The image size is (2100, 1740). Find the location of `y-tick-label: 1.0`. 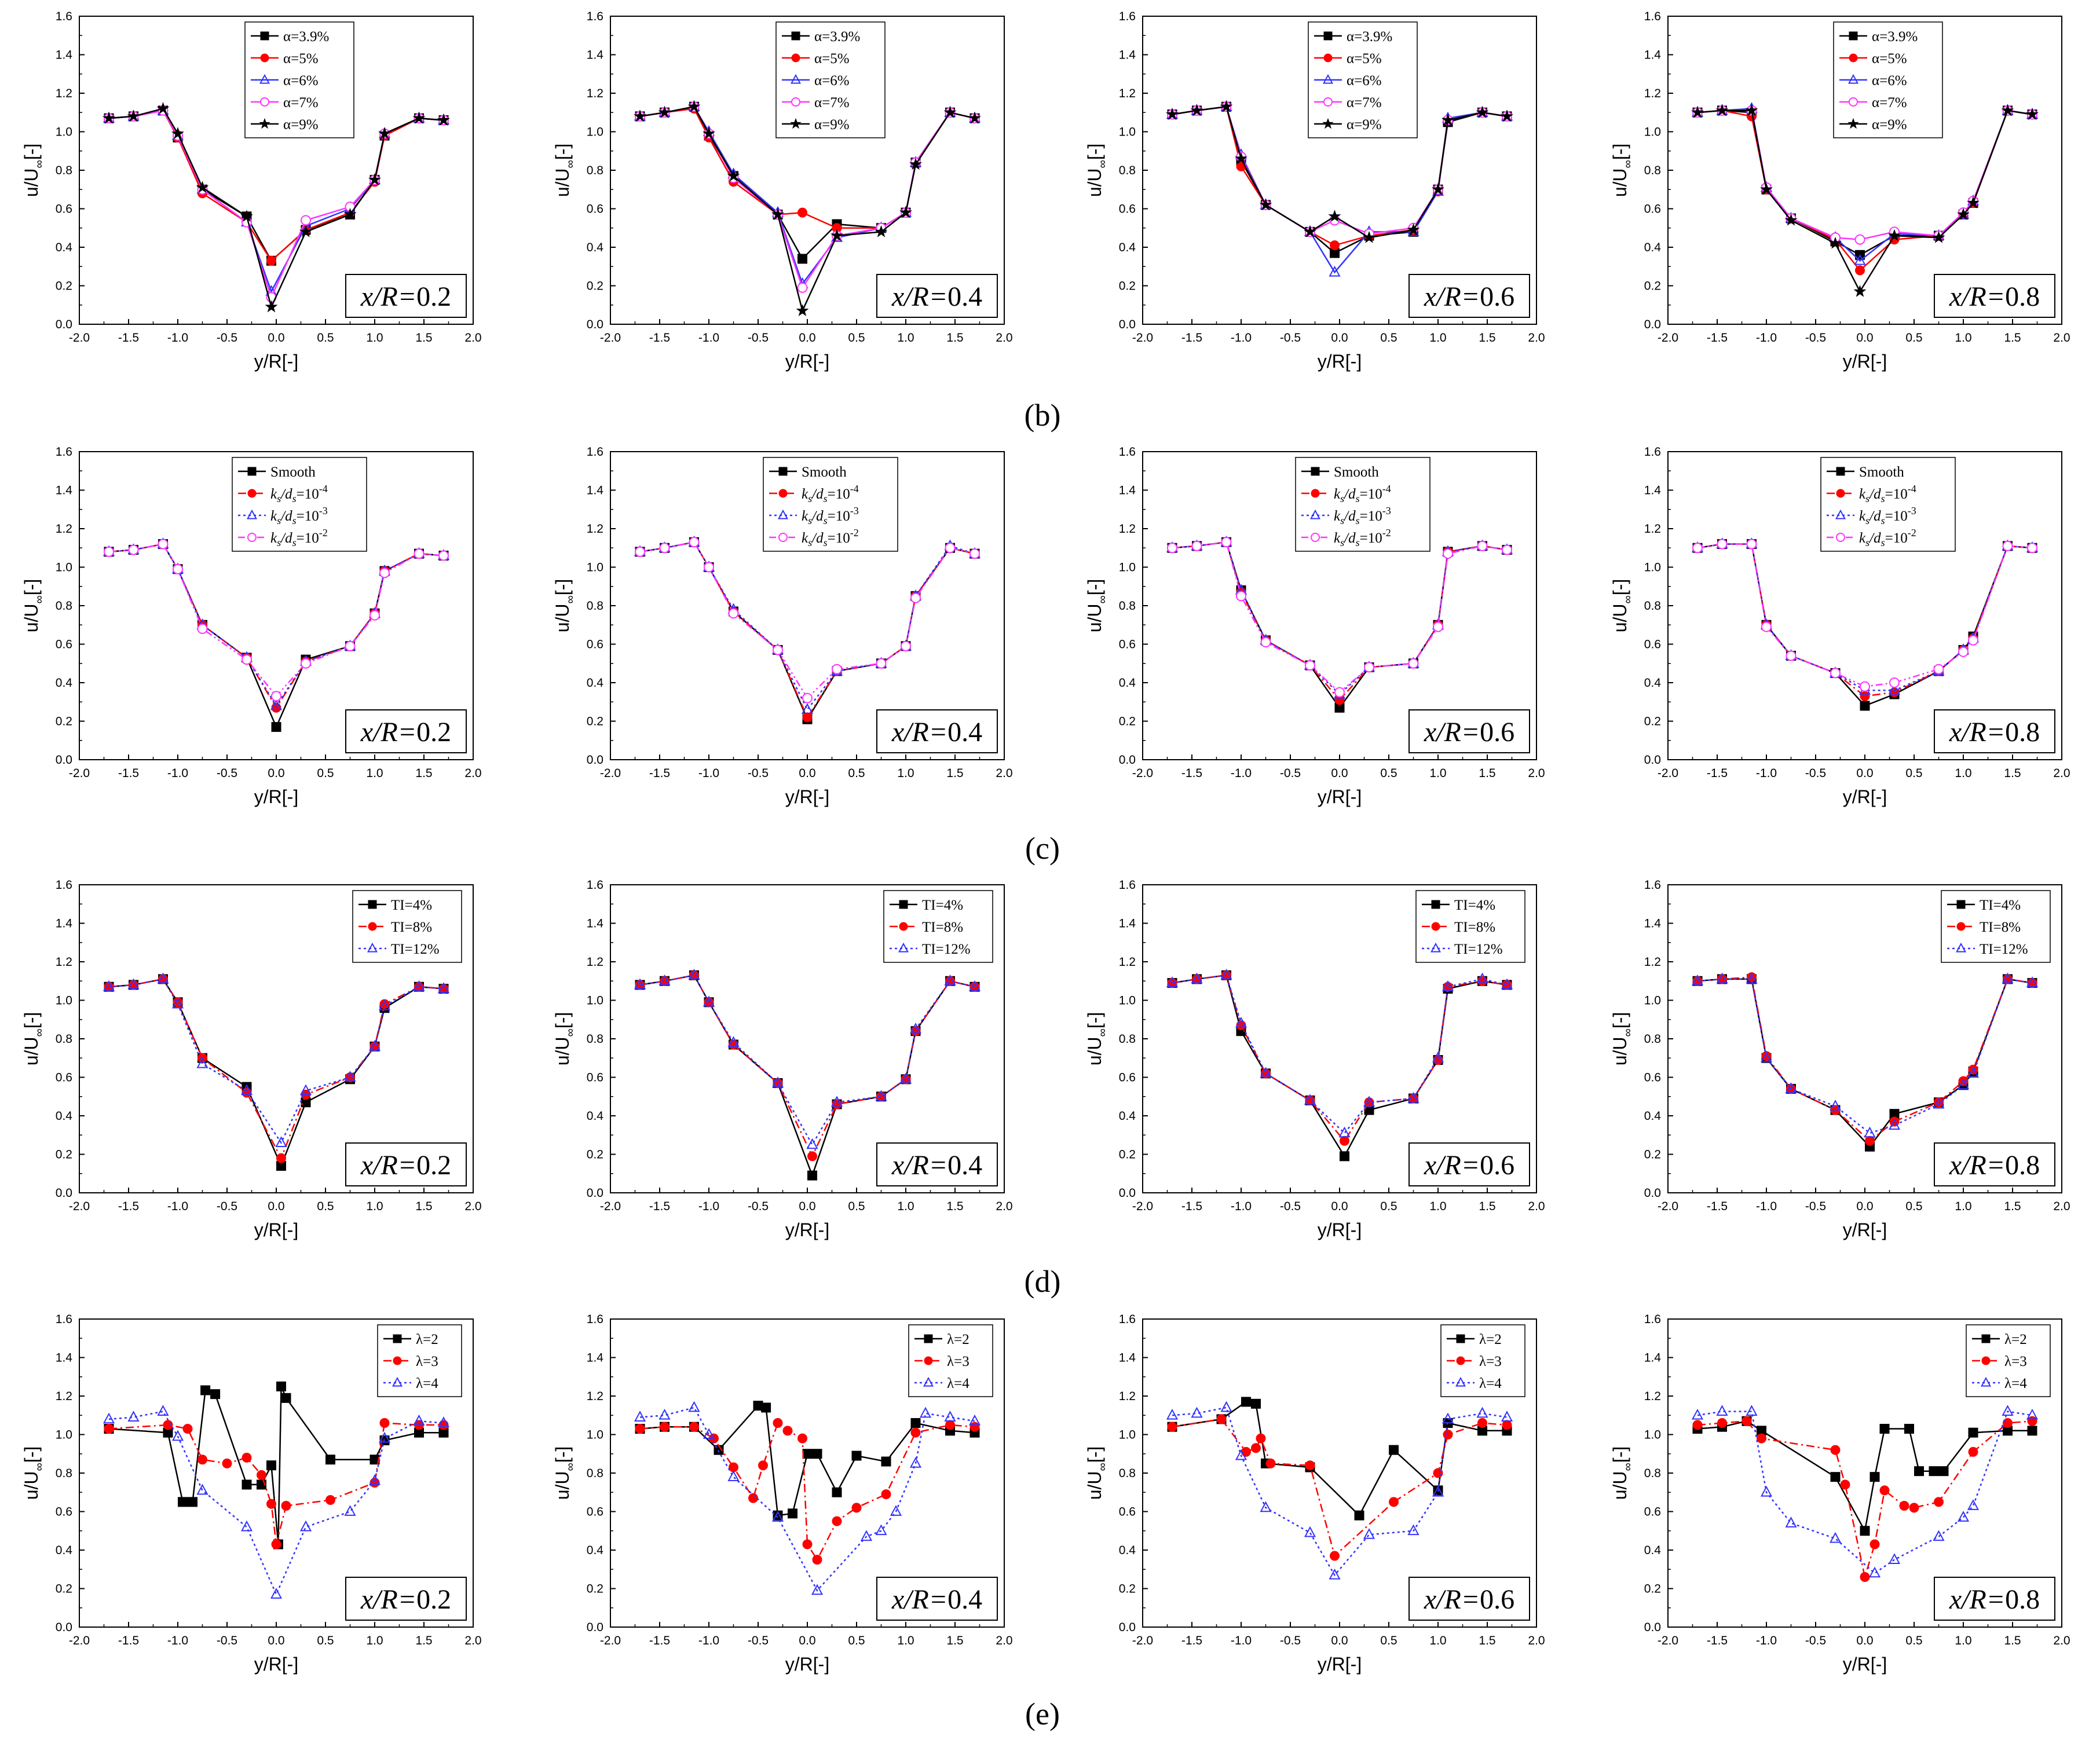

y-tick-label: 1.0 is located at coordinates (1127, 568).